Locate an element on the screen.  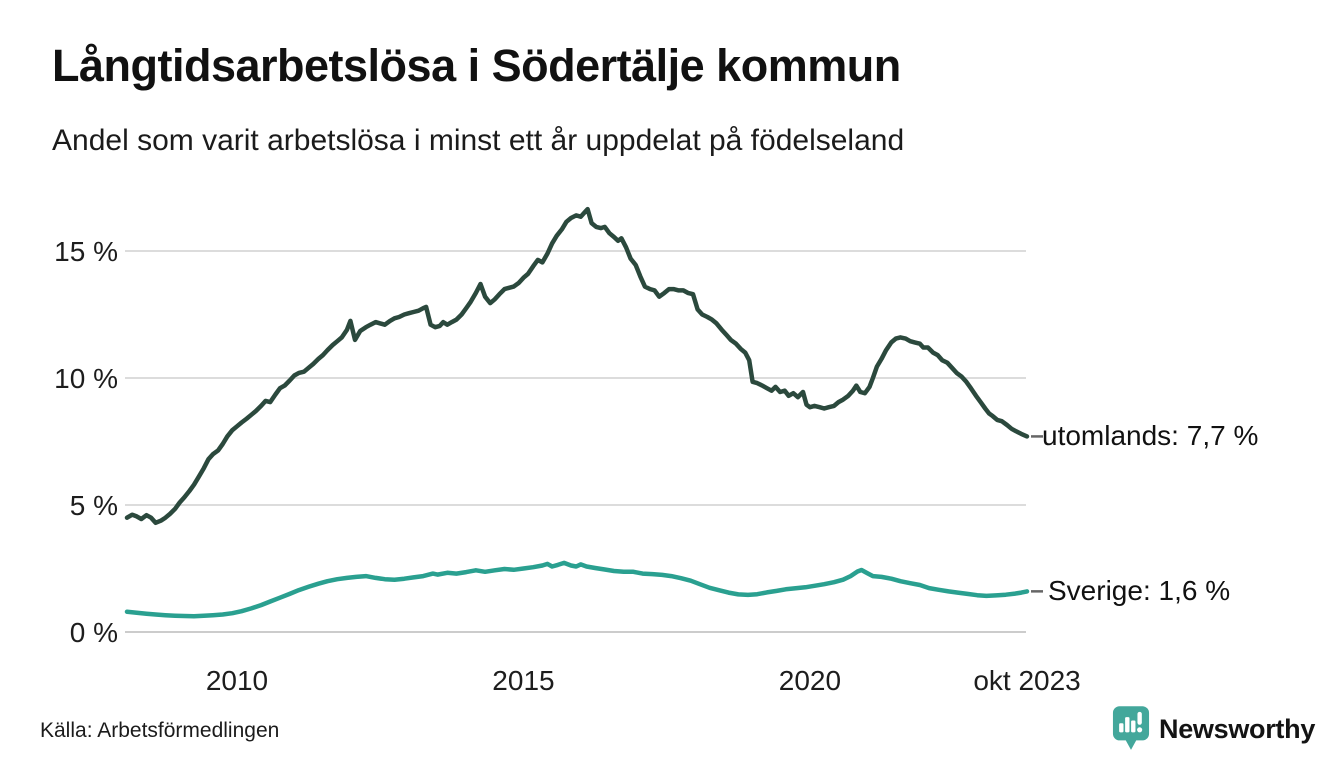
y-tick-label: 0 % is located at coordinates (94, 632).